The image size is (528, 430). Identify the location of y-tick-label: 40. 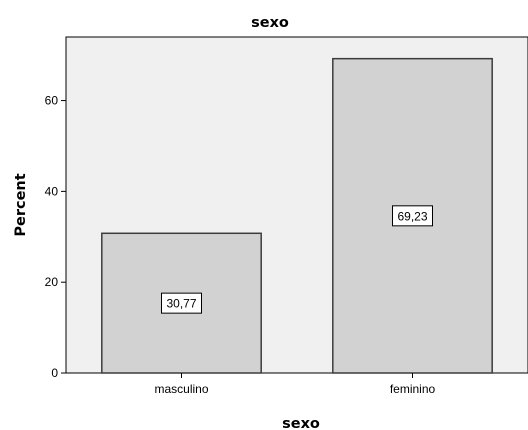
(52, 191).